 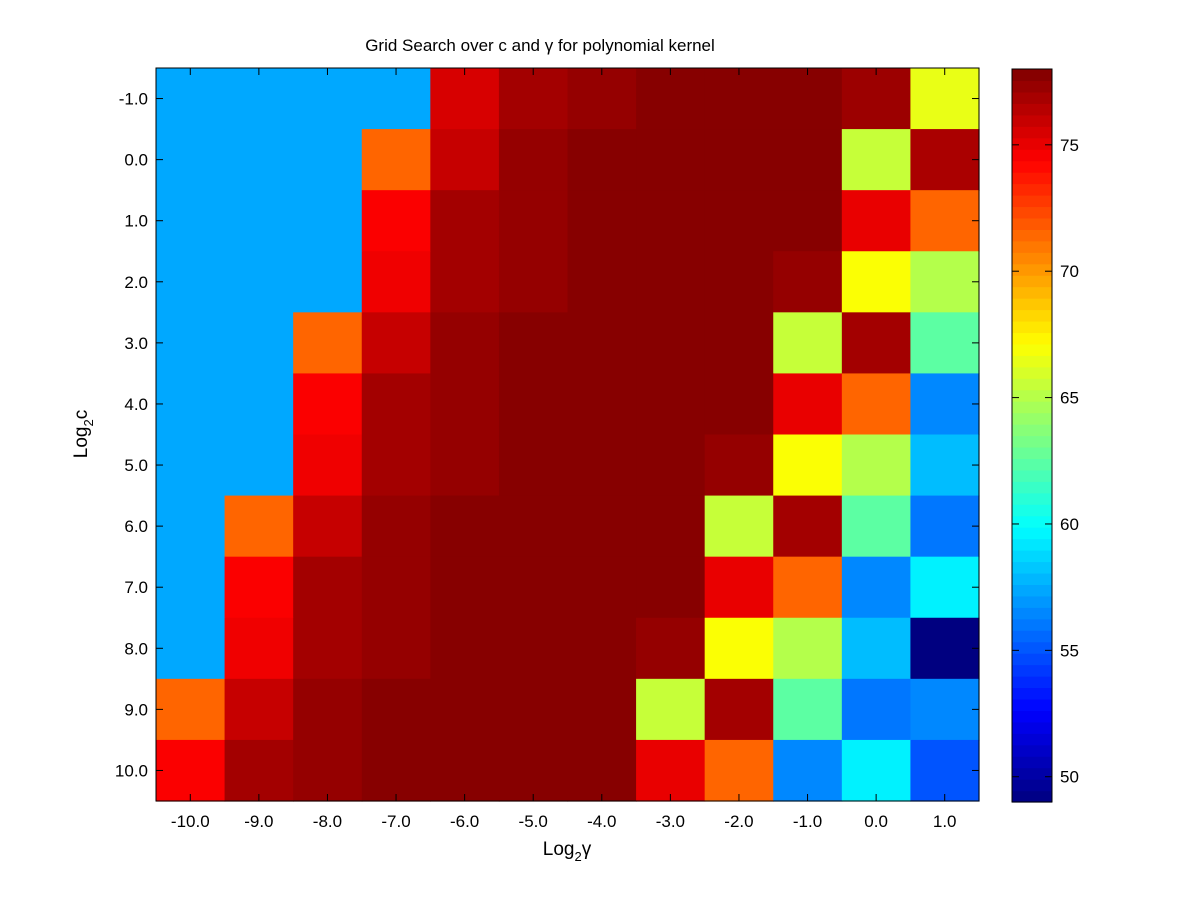 I want to click on y-tick-label: 3.0, so click(x=136, y=343).